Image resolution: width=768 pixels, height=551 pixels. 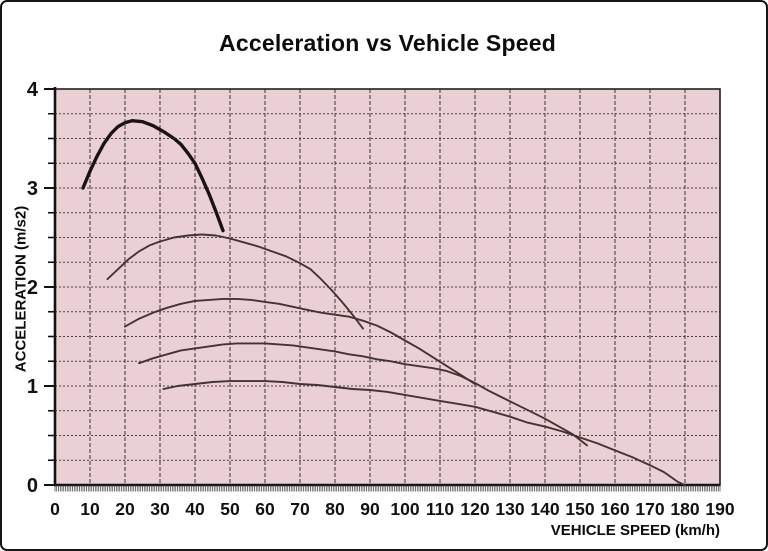 What do you see at coordinates (300, 509) in the screenshot?
I see `x-tick-label: 70` at bounding box center [300, 509].